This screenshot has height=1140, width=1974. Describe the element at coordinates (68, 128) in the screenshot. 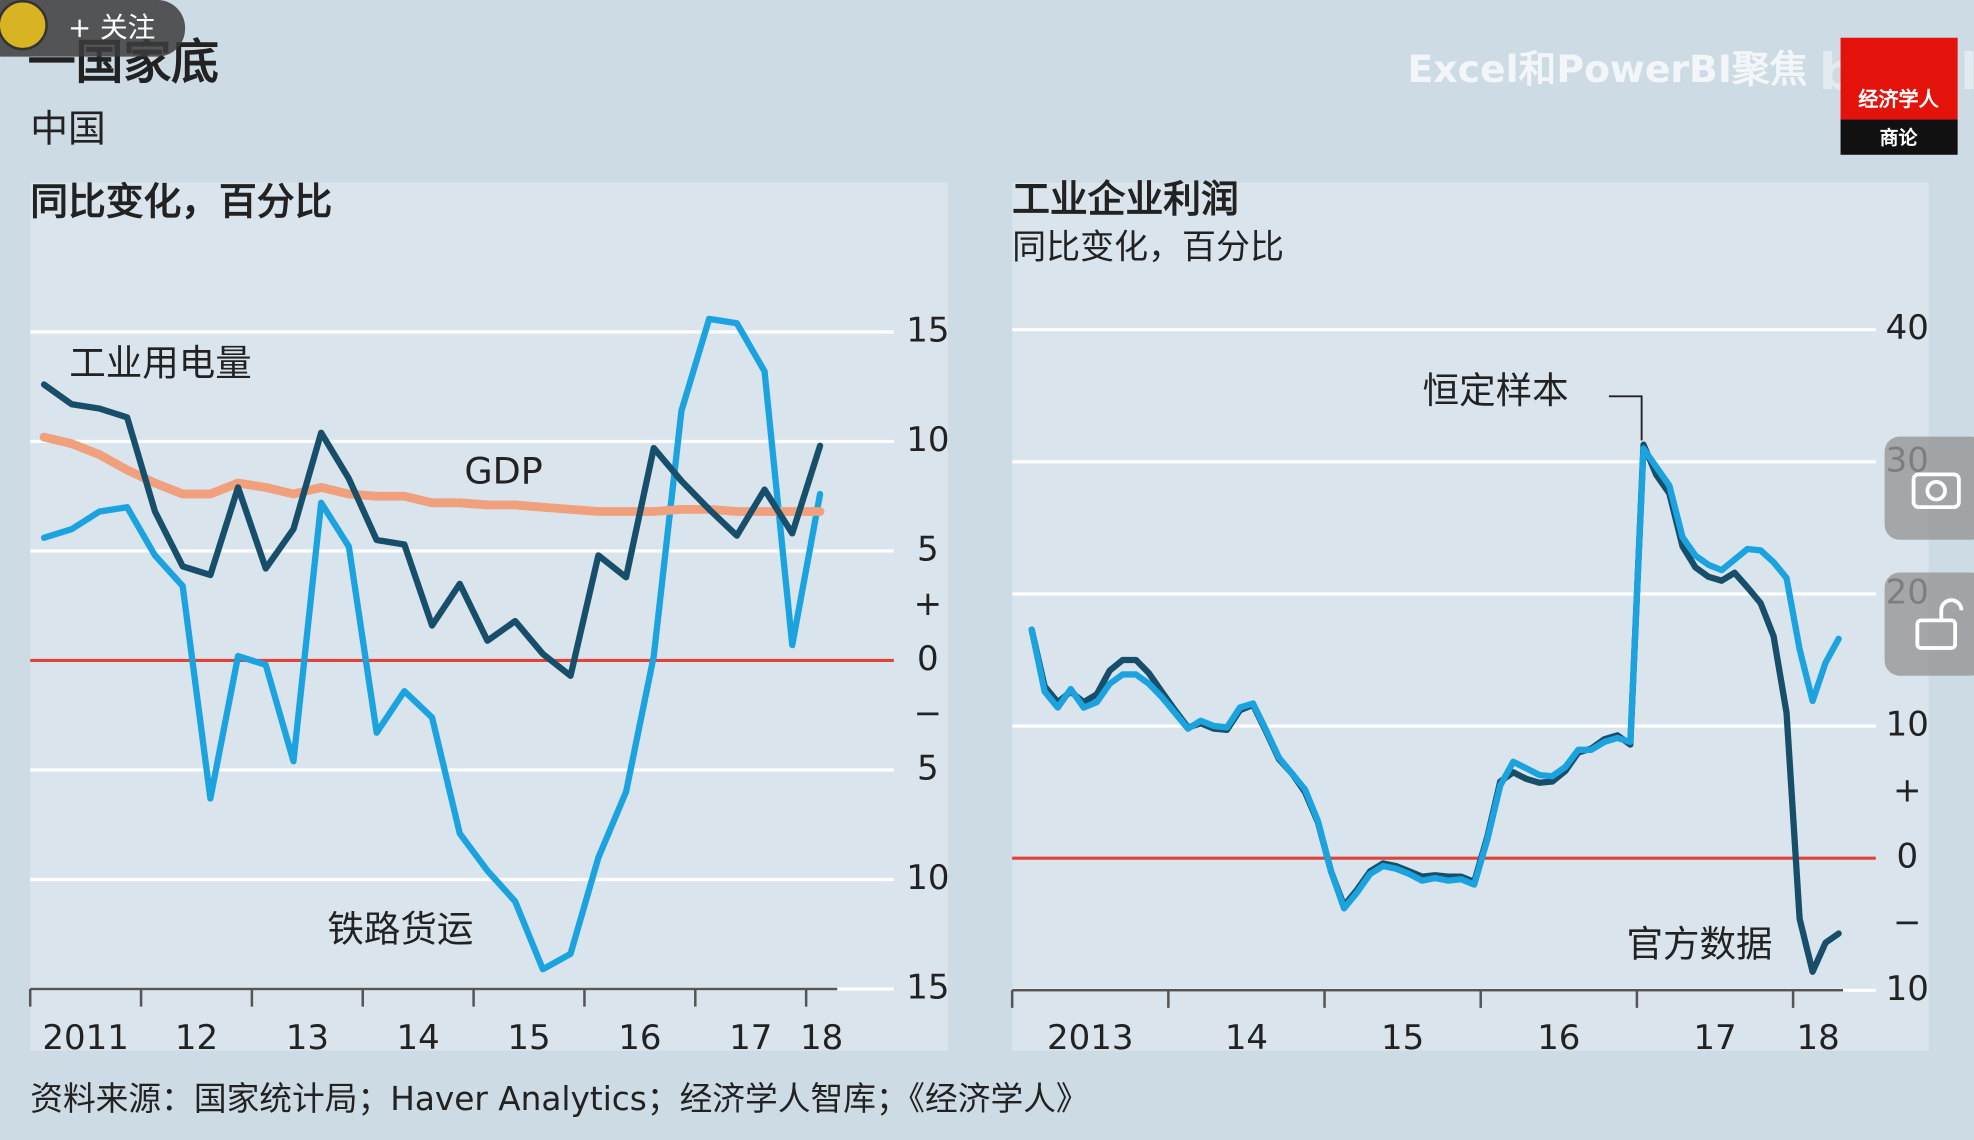

I see `page-subtitle: 中国` at that location.